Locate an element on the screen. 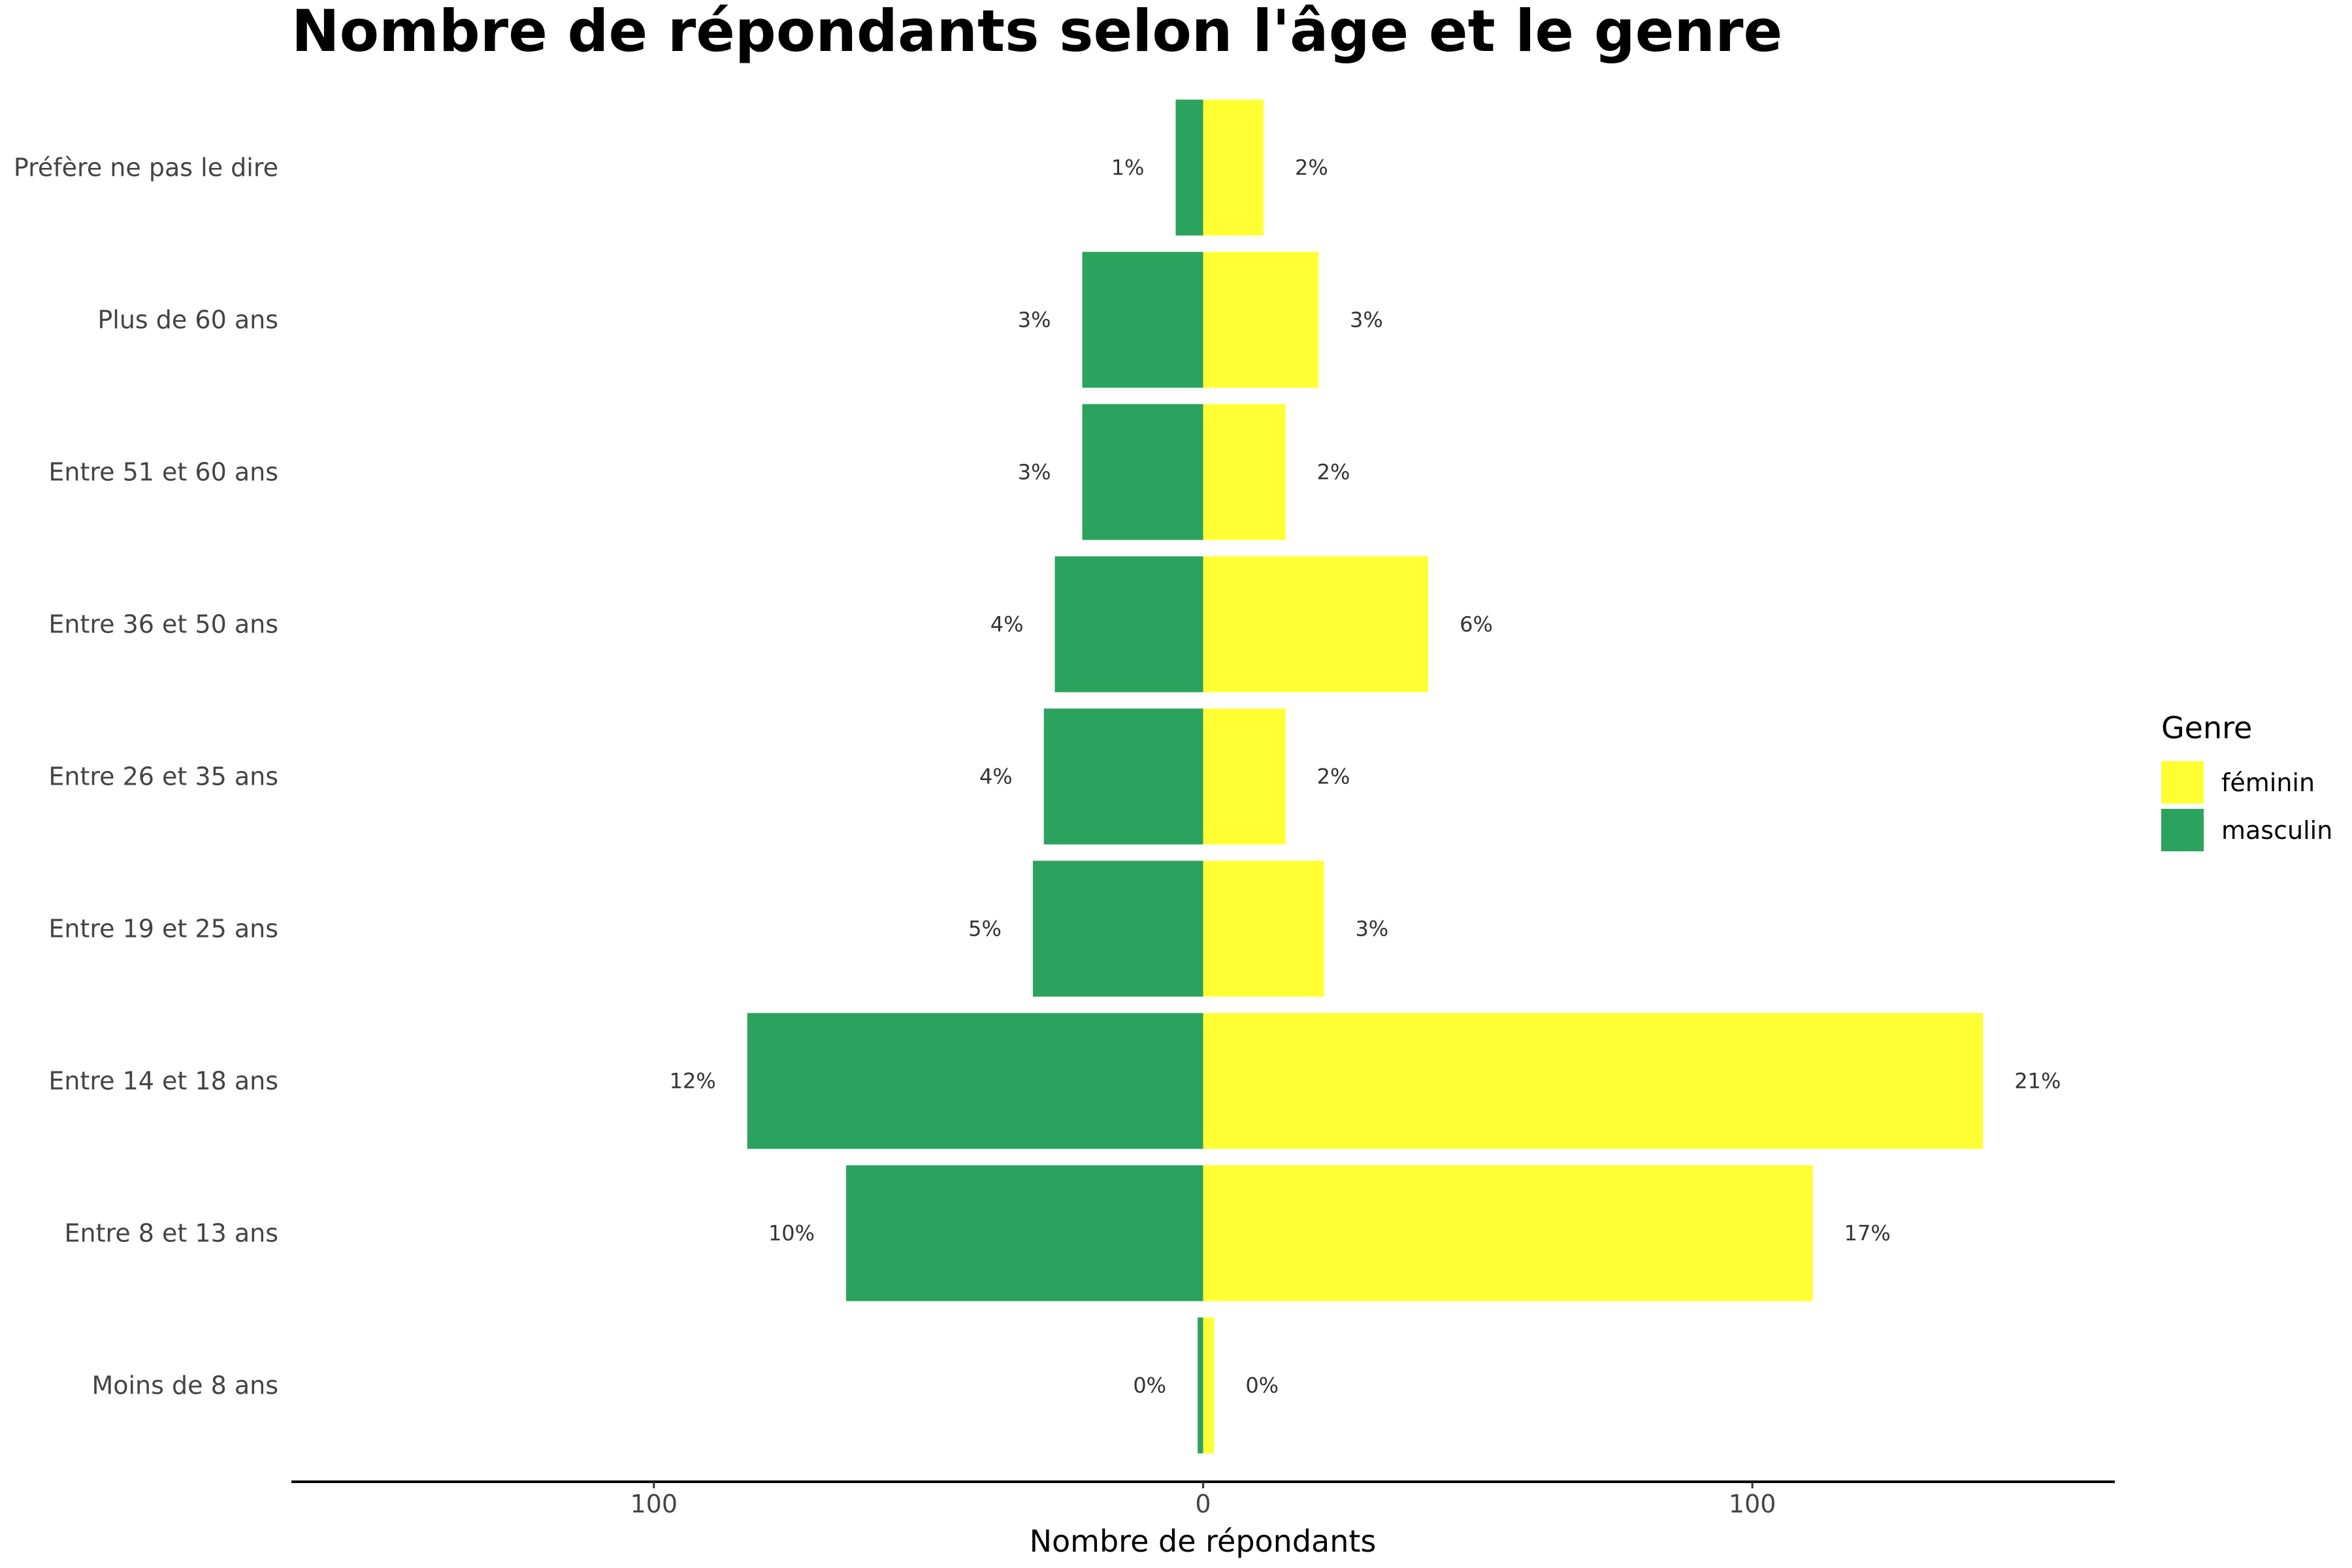  bar-masculin-moins-de-8-ans is located at coordinates (1200, 1385).